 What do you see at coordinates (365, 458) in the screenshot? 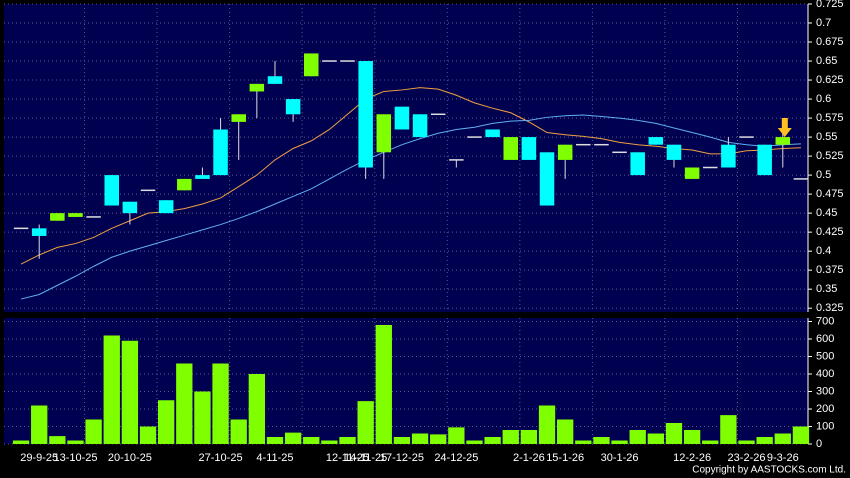
I see `x-tick-label: 14-11-25` at bounding box center [365, 458].